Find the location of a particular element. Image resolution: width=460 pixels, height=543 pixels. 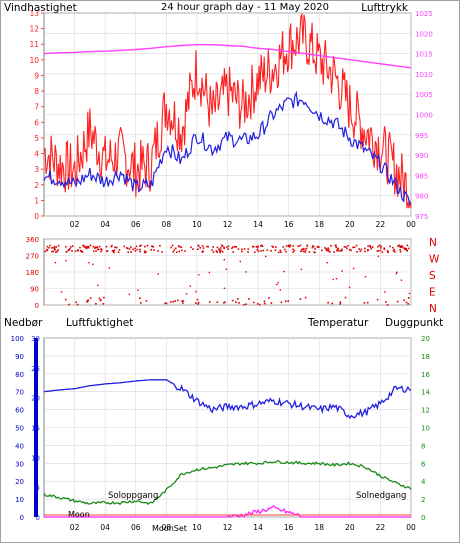

pressure-tick-label: 1020 is located at coordinates (424, 34).